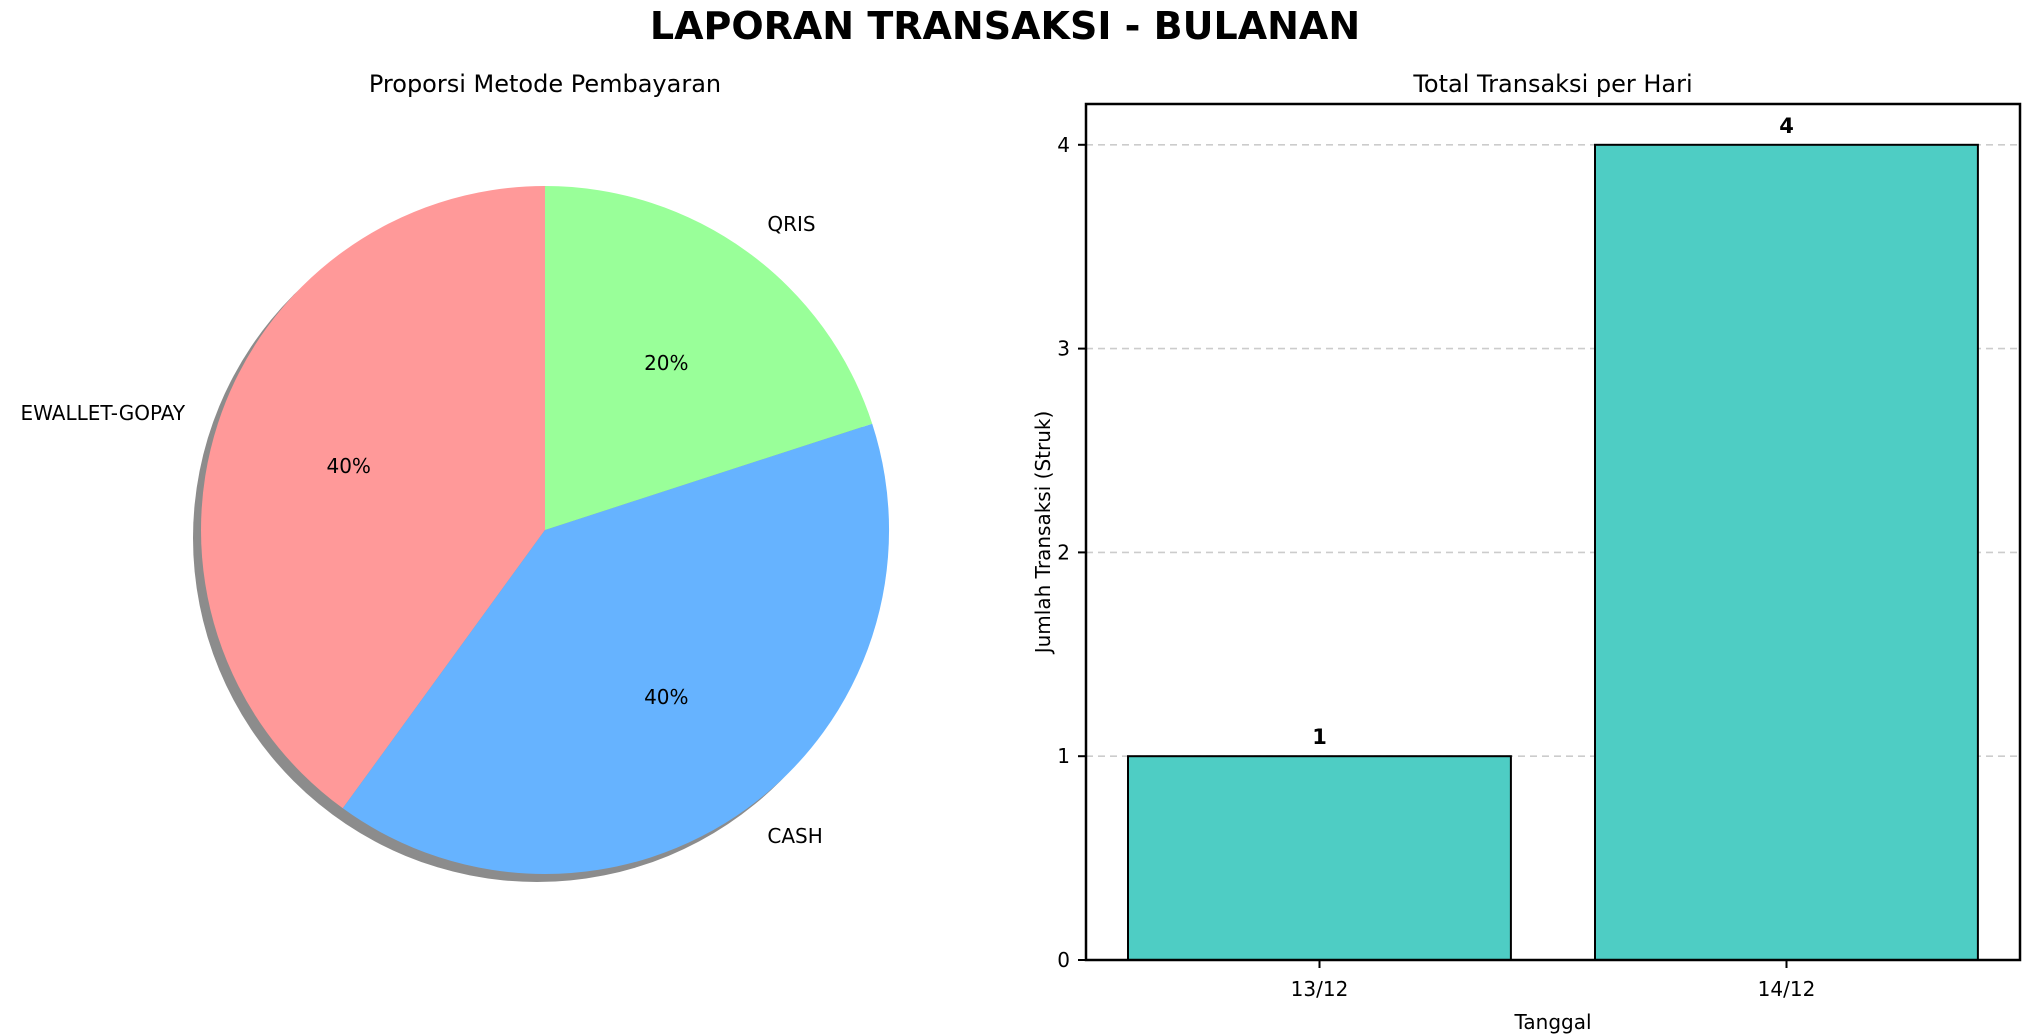 The width and height of the screenshot is (2037, 1034). Describe the element at coordinates (1786, 126) in the screenshot. I see `bar-value-label-14-12: 4` at that location.